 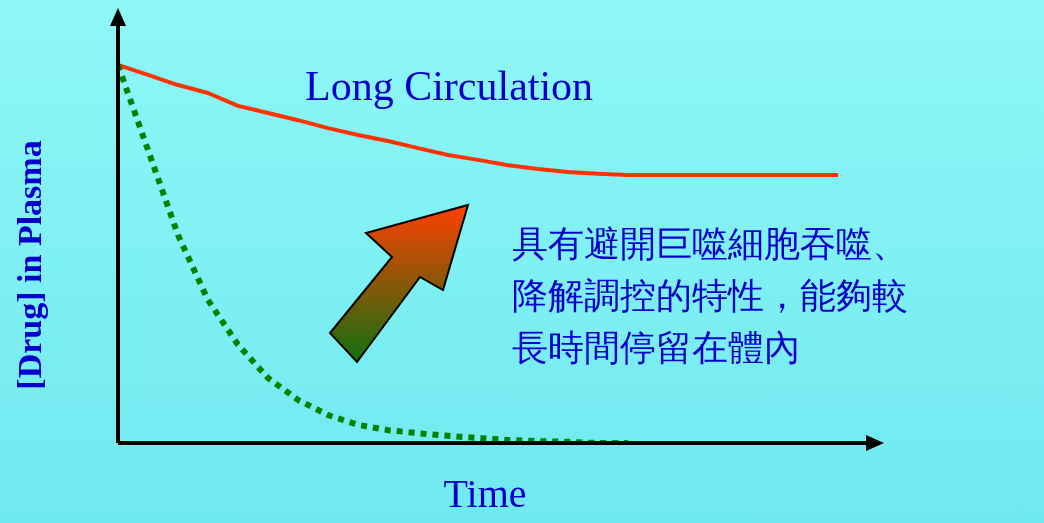 What do you see at coordinates (30, 265) in the screenshot?
I see `y-axis-title: [Drug] in Plasma` at bounding box center [30, 265].